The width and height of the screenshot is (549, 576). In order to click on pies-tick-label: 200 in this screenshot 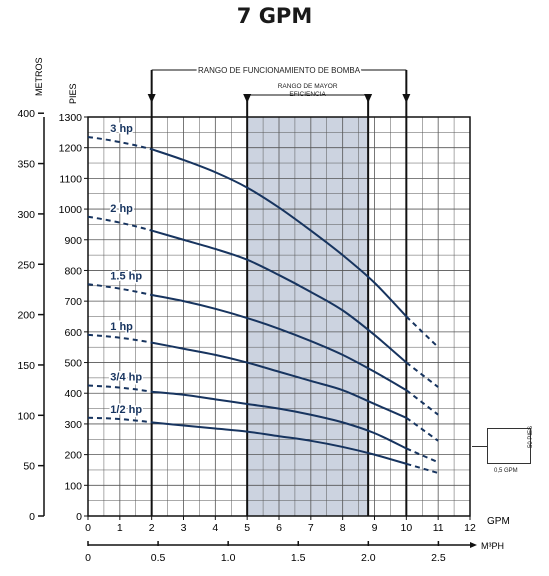, I will do `click(73, 456)`.